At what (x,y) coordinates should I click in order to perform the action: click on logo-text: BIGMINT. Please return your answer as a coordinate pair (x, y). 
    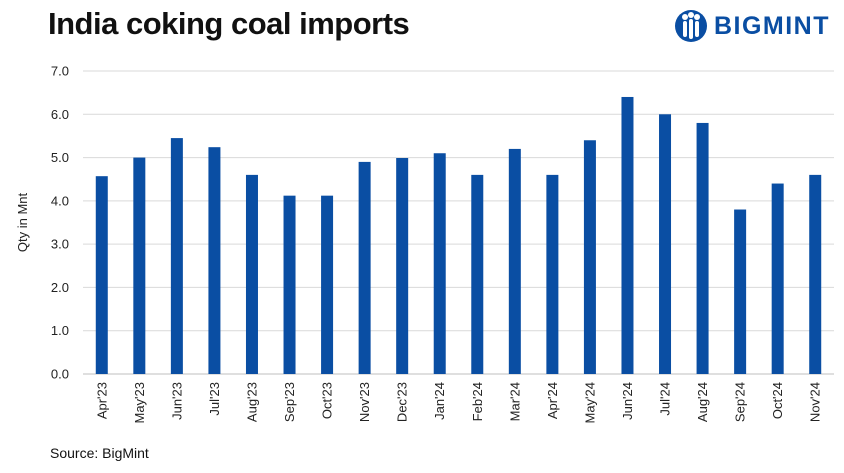
    Looking at the image, I should click on (771, 25).